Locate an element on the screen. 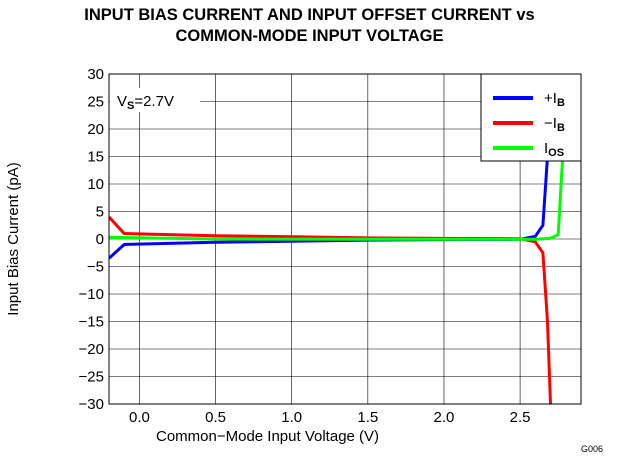 This screenshot has width=619, height=456. legend-entry-ios: IOS is located at coordinates (554, 149).